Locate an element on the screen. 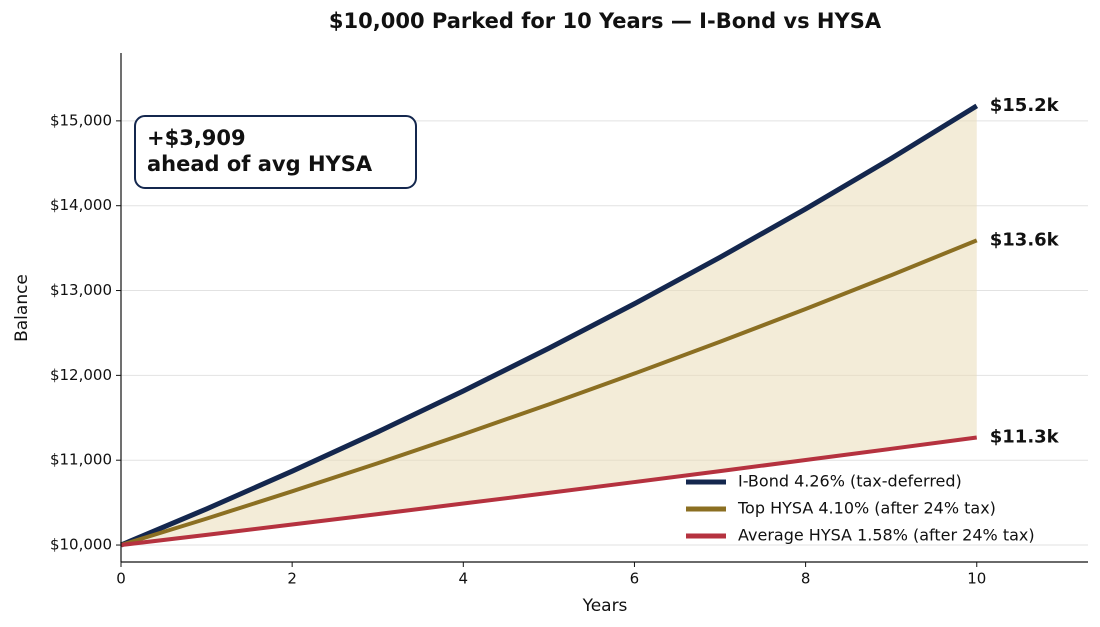 This screenshot has height=627, width=1100. y-tick-label: $14,000 is located at coordinates (81, 205).